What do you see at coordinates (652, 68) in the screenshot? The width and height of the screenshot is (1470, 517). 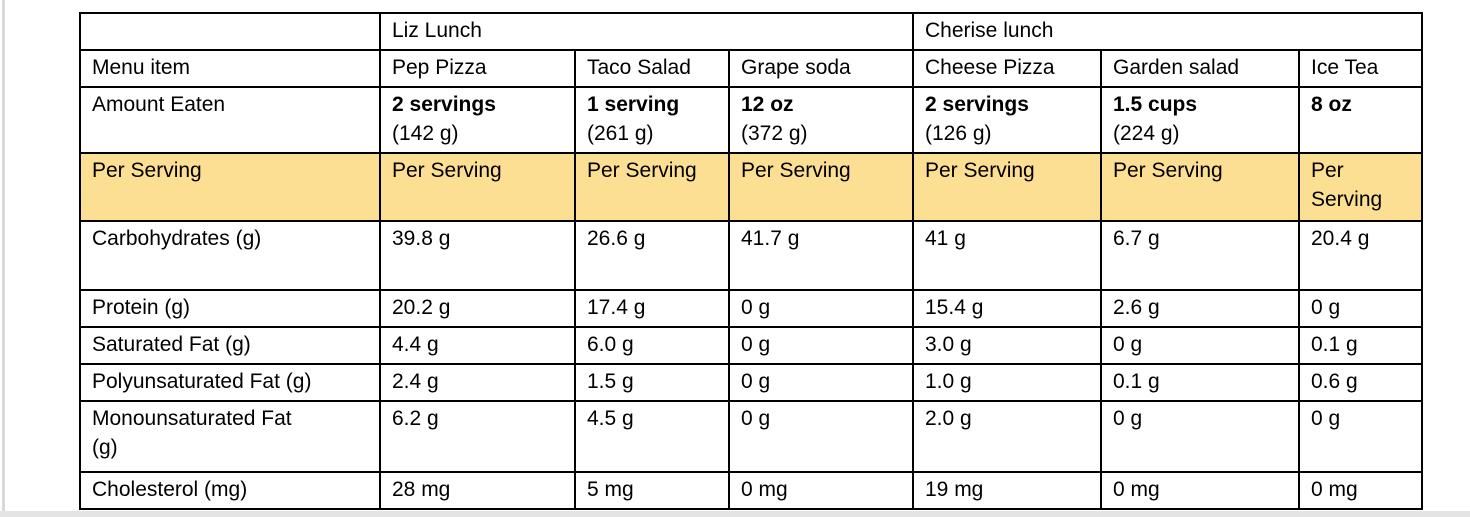 I see `menu-item-cell-taco-salad: Taco Salad` at bounding box center [652, 68].